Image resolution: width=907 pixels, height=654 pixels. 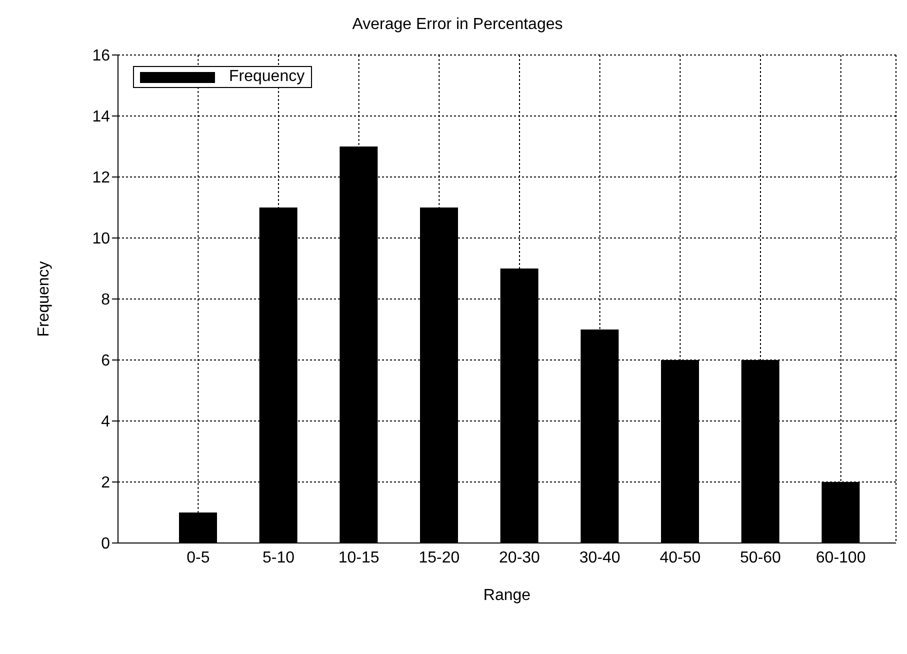 What do you see at coordinates (105, 422) in the screenshot?
I see `y-tick-label: 4` at bounding box center [105, 422].